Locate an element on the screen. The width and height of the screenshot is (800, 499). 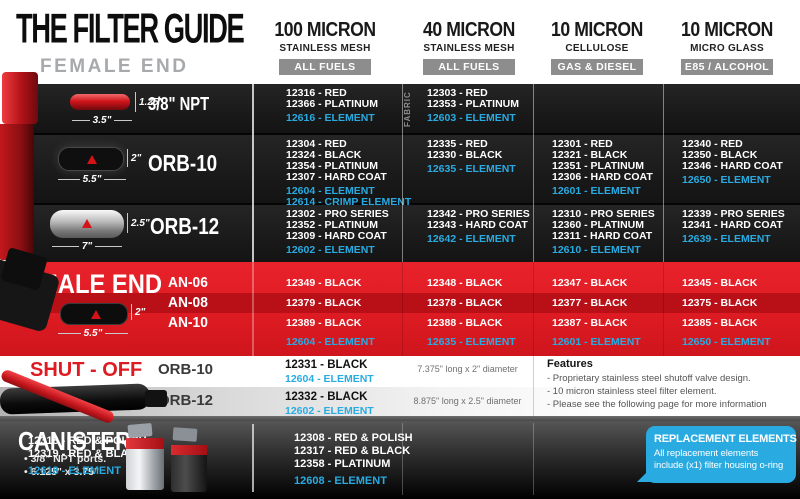
part-number: 12379 - BLACK is located at coordinates (324, 303).